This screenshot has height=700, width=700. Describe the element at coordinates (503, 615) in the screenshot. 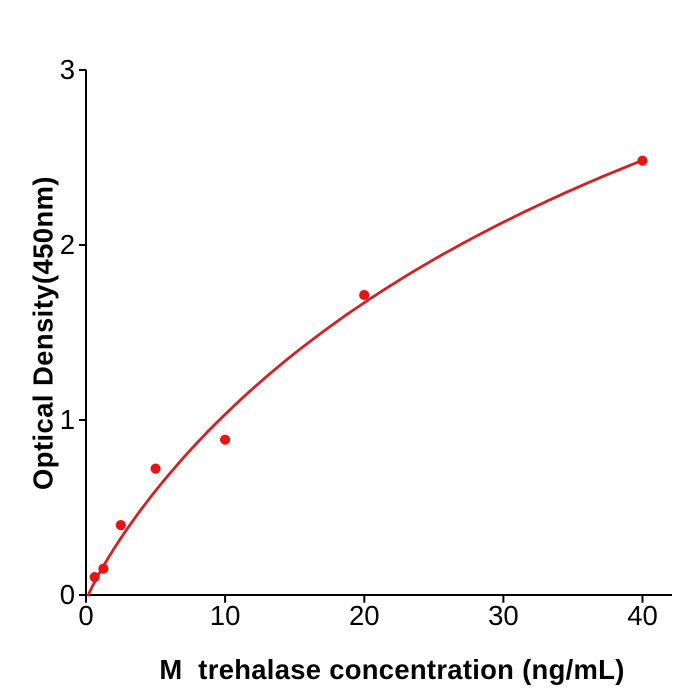

I see `svg-text: 30` at that location.